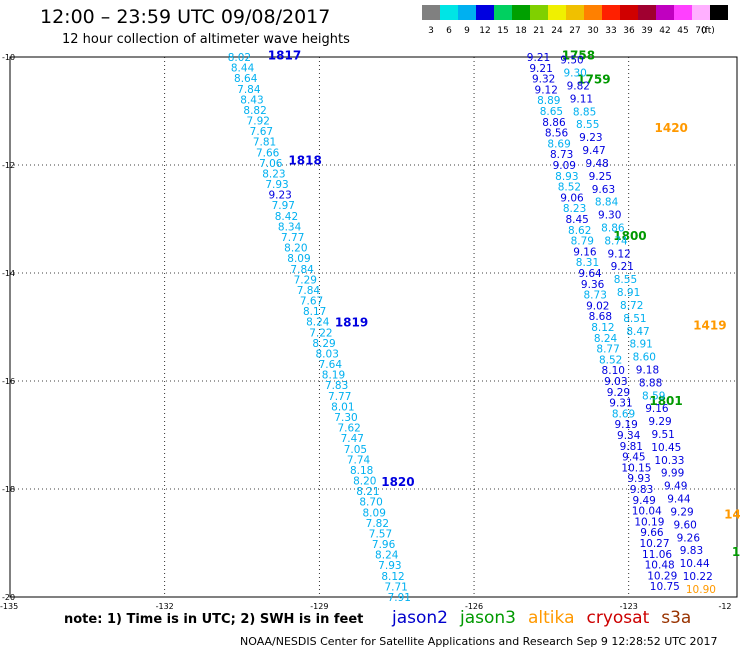  What do you see at coordinates (271, 164) in the screenshot?
I see `wave-height-value: 7.06` at bounding box center [271, 164].